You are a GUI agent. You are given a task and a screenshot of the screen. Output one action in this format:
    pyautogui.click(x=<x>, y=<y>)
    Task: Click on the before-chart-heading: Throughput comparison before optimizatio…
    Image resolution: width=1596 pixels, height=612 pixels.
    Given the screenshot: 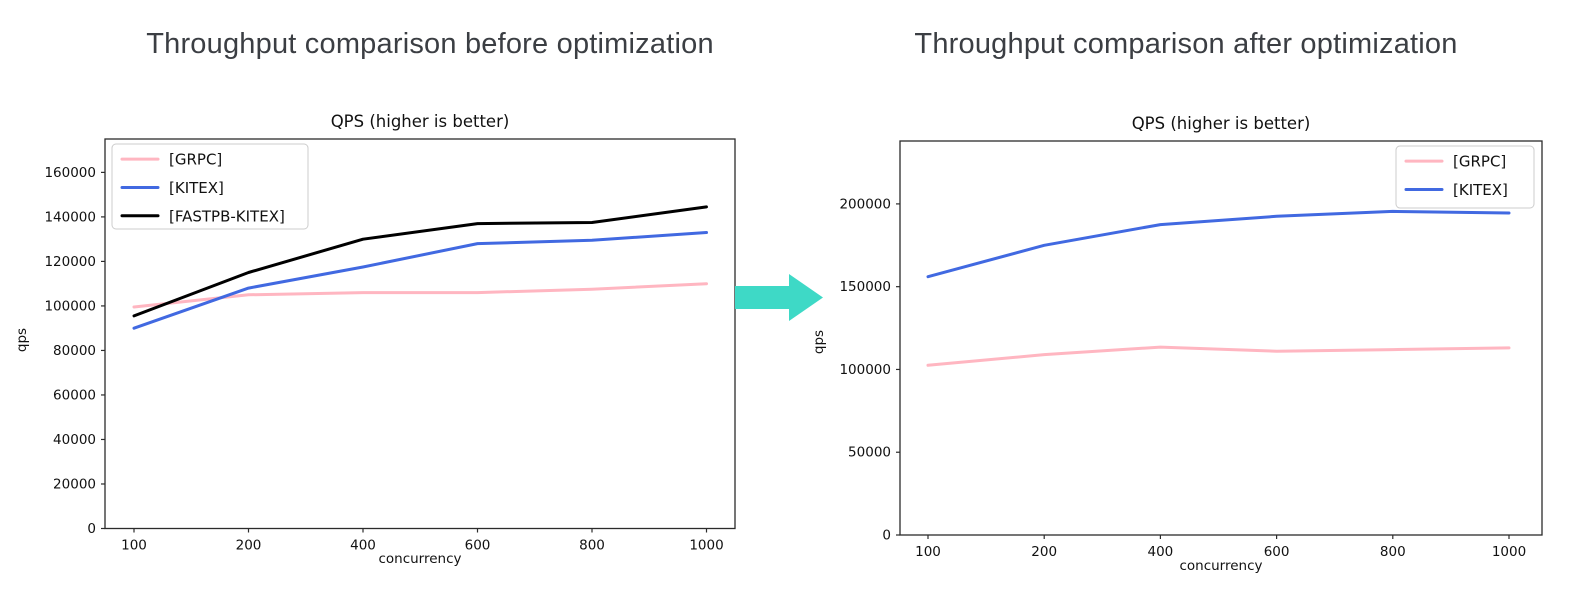 What is the action you would take?
    pyautogui.click(x=430, y=44)
    